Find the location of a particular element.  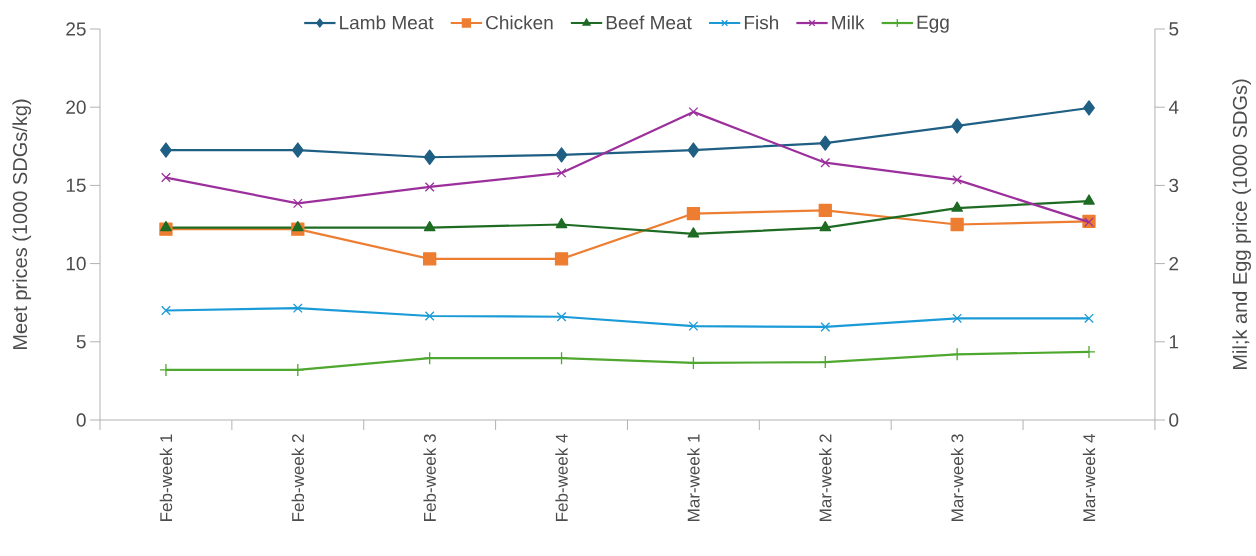

y2-tick-label: 1 is located at coordinates (1174, 342).